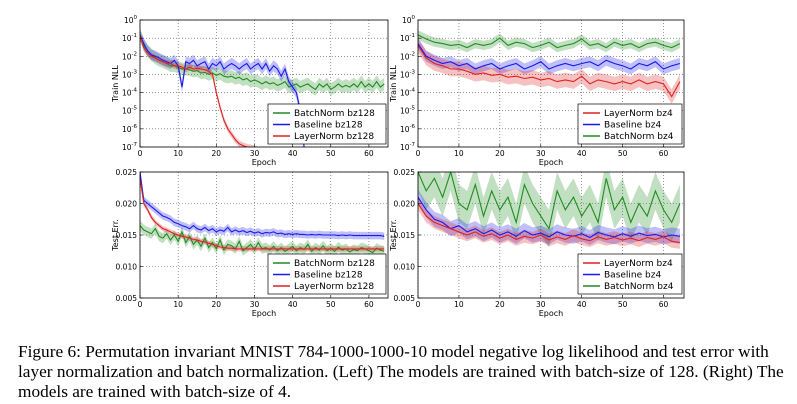  Describe the element at coordinates (412, 36) in the screenshot. I see `y-tick-exponent: -1` at that location.